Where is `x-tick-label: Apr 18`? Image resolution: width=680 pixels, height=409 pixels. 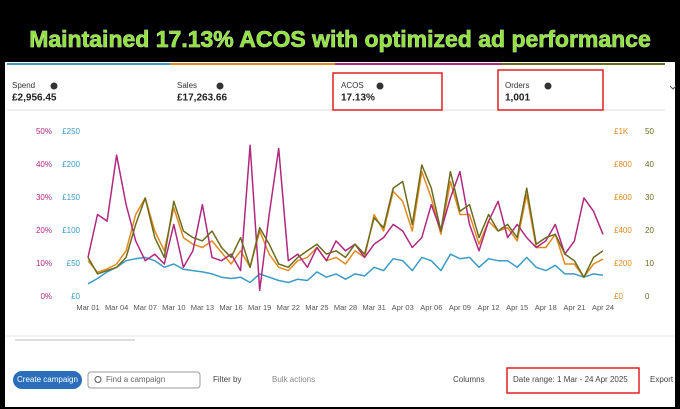 x-tick-label: Apr 18 is located at coordinates (546, 307).